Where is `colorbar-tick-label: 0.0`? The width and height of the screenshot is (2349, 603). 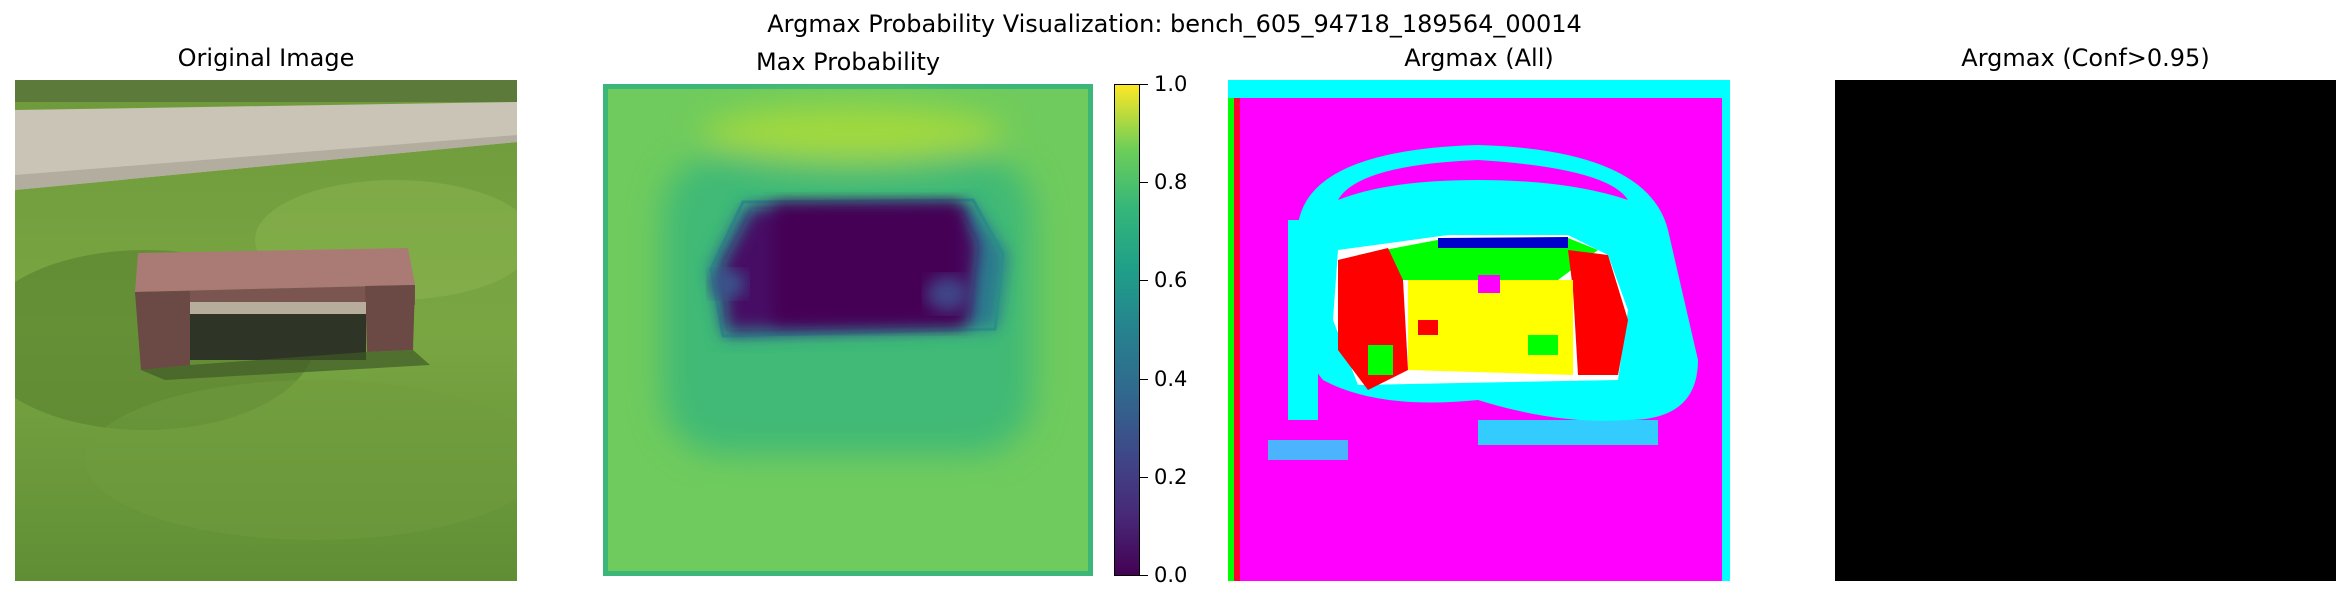 colorbar-tick-label: 0.0 is located at coordinates (1171, 575).